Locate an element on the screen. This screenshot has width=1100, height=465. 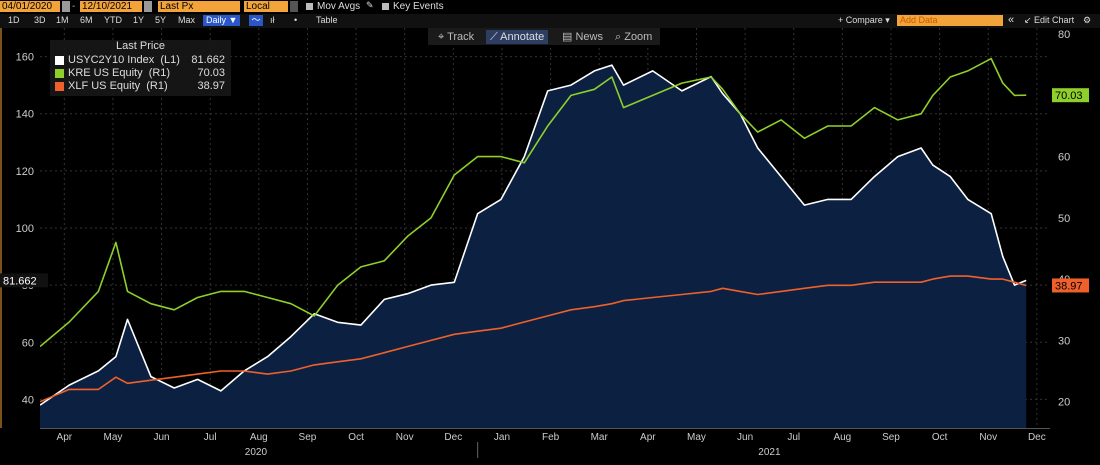
x-tick-label: Feb is located at coordinates (551, 437).